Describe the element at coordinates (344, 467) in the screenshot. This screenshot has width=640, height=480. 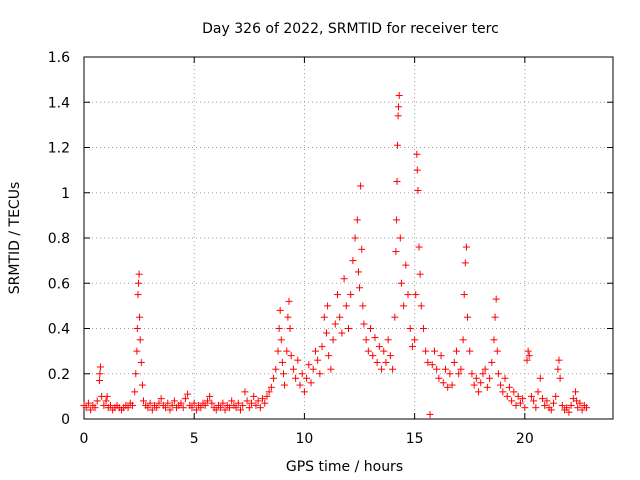
I see `x-axis-label: GPS time / hours` at that location.